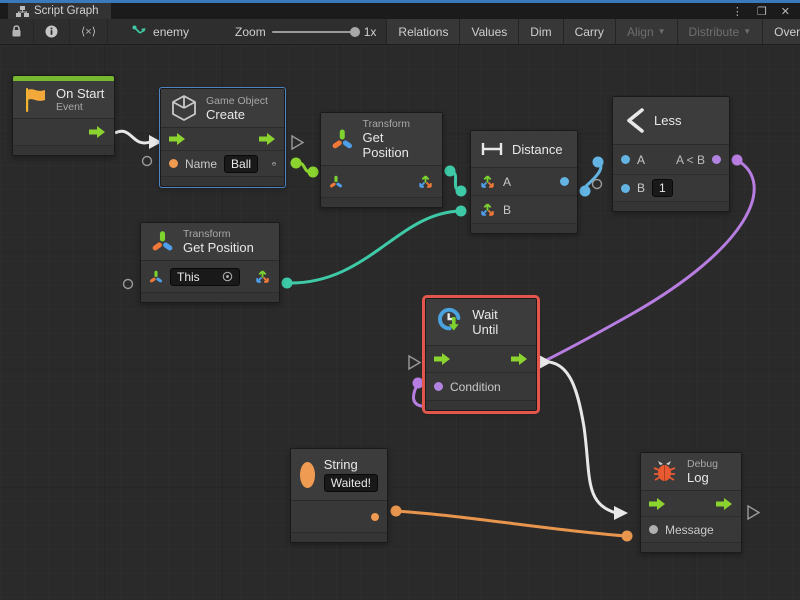 The width and height of the screenshot is (800, 600). I want to click on window-menu-icon: ⋮, so click(737, 11).